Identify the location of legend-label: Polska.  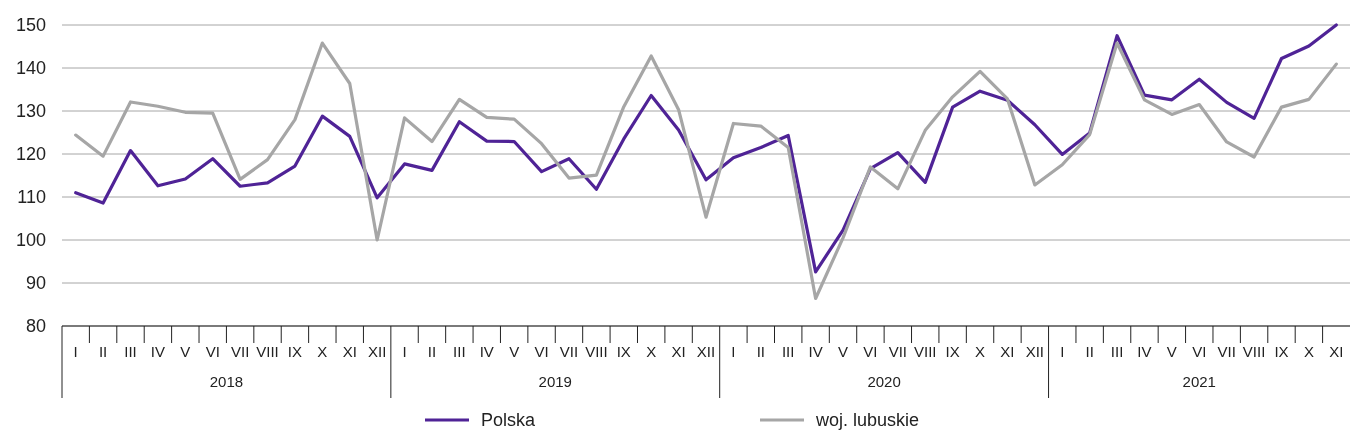
(509, 420).